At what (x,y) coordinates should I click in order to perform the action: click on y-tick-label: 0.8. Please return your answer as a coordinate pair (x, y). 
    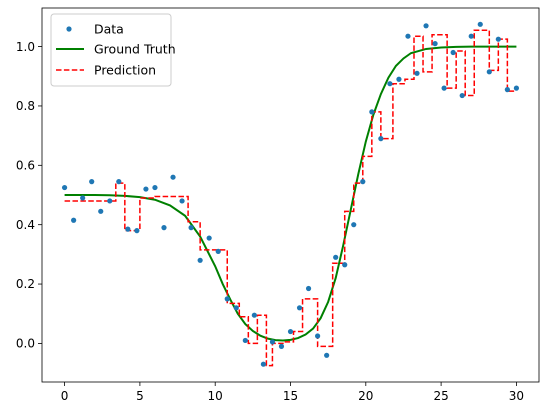
    Looking at the image, I should click on (25, 106).